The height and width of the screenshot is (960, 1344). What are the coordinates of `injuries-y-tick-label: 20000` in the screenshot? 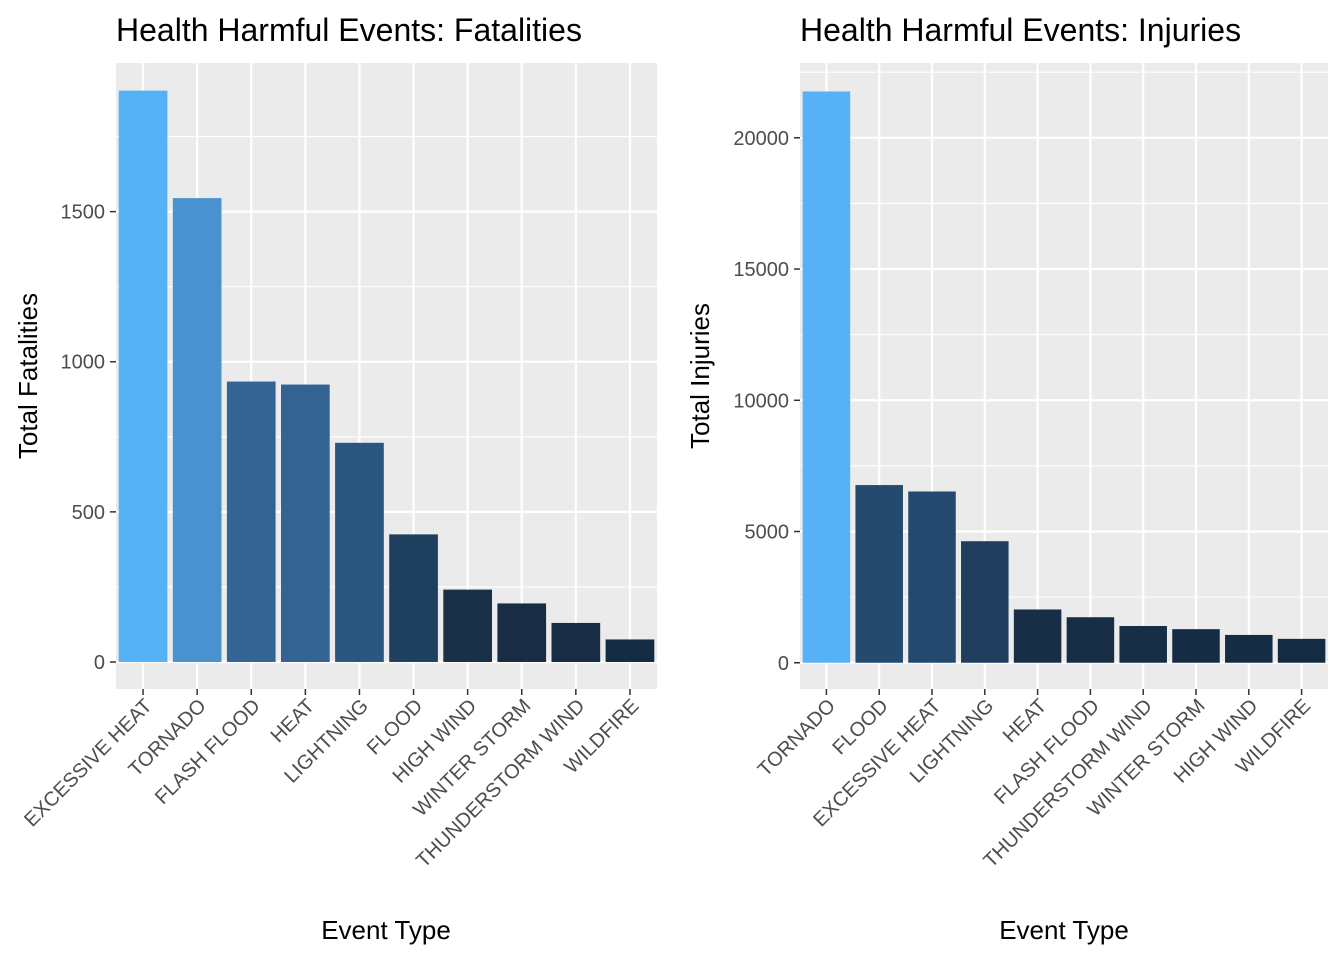 It's located at (761, 139).